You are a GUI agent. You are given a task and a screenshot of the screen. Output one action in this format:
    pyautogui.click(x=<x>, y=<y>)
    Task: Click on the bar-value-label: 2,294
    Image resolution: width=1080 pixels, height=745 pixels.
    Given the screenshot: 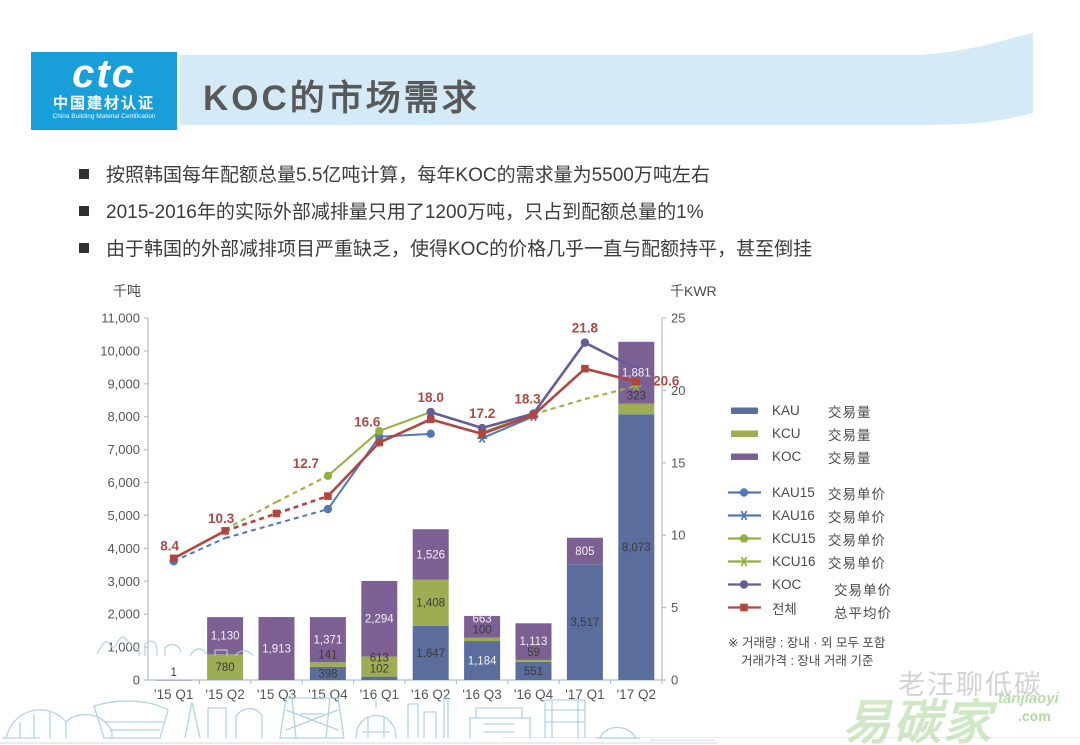 What is the action you would take?
    pyautogui.click(x=379, y=620)
    